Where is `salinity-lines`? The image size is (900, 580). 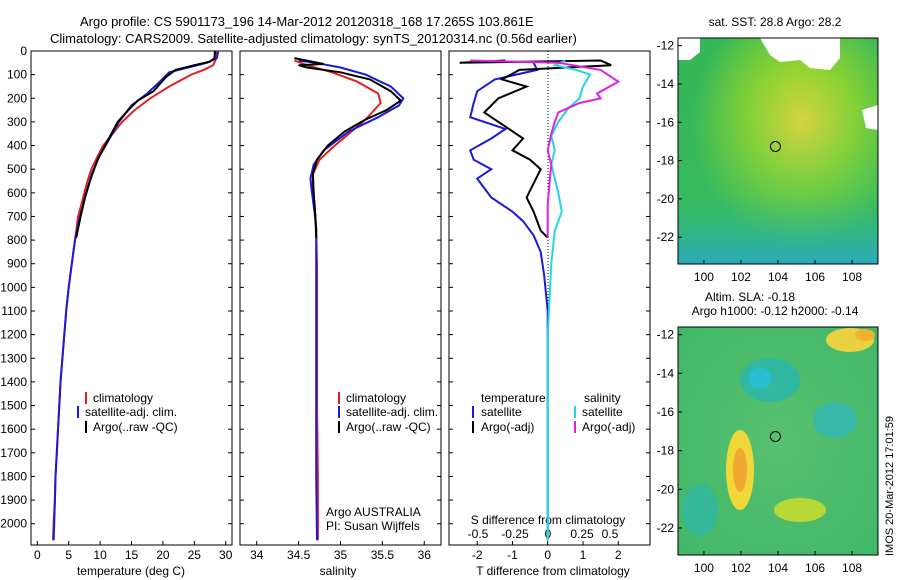
salinity-lines is located at coordinates (349, 299).